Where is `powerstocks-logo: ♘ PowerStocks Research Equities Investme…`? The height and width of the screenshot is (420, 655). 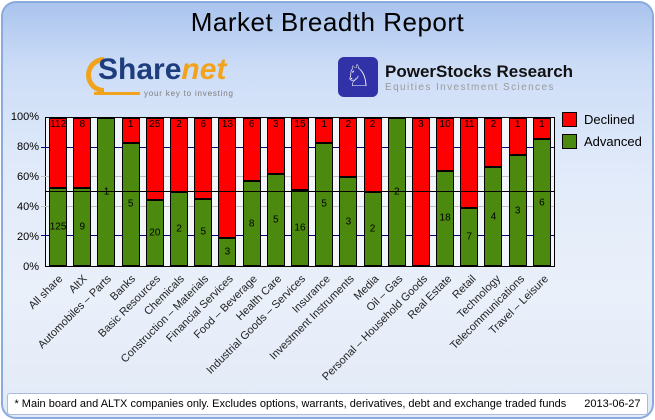
powerstocks-logo: ♘ PowerStocks Research Equities Investme… is located at coordinates (455, 77).